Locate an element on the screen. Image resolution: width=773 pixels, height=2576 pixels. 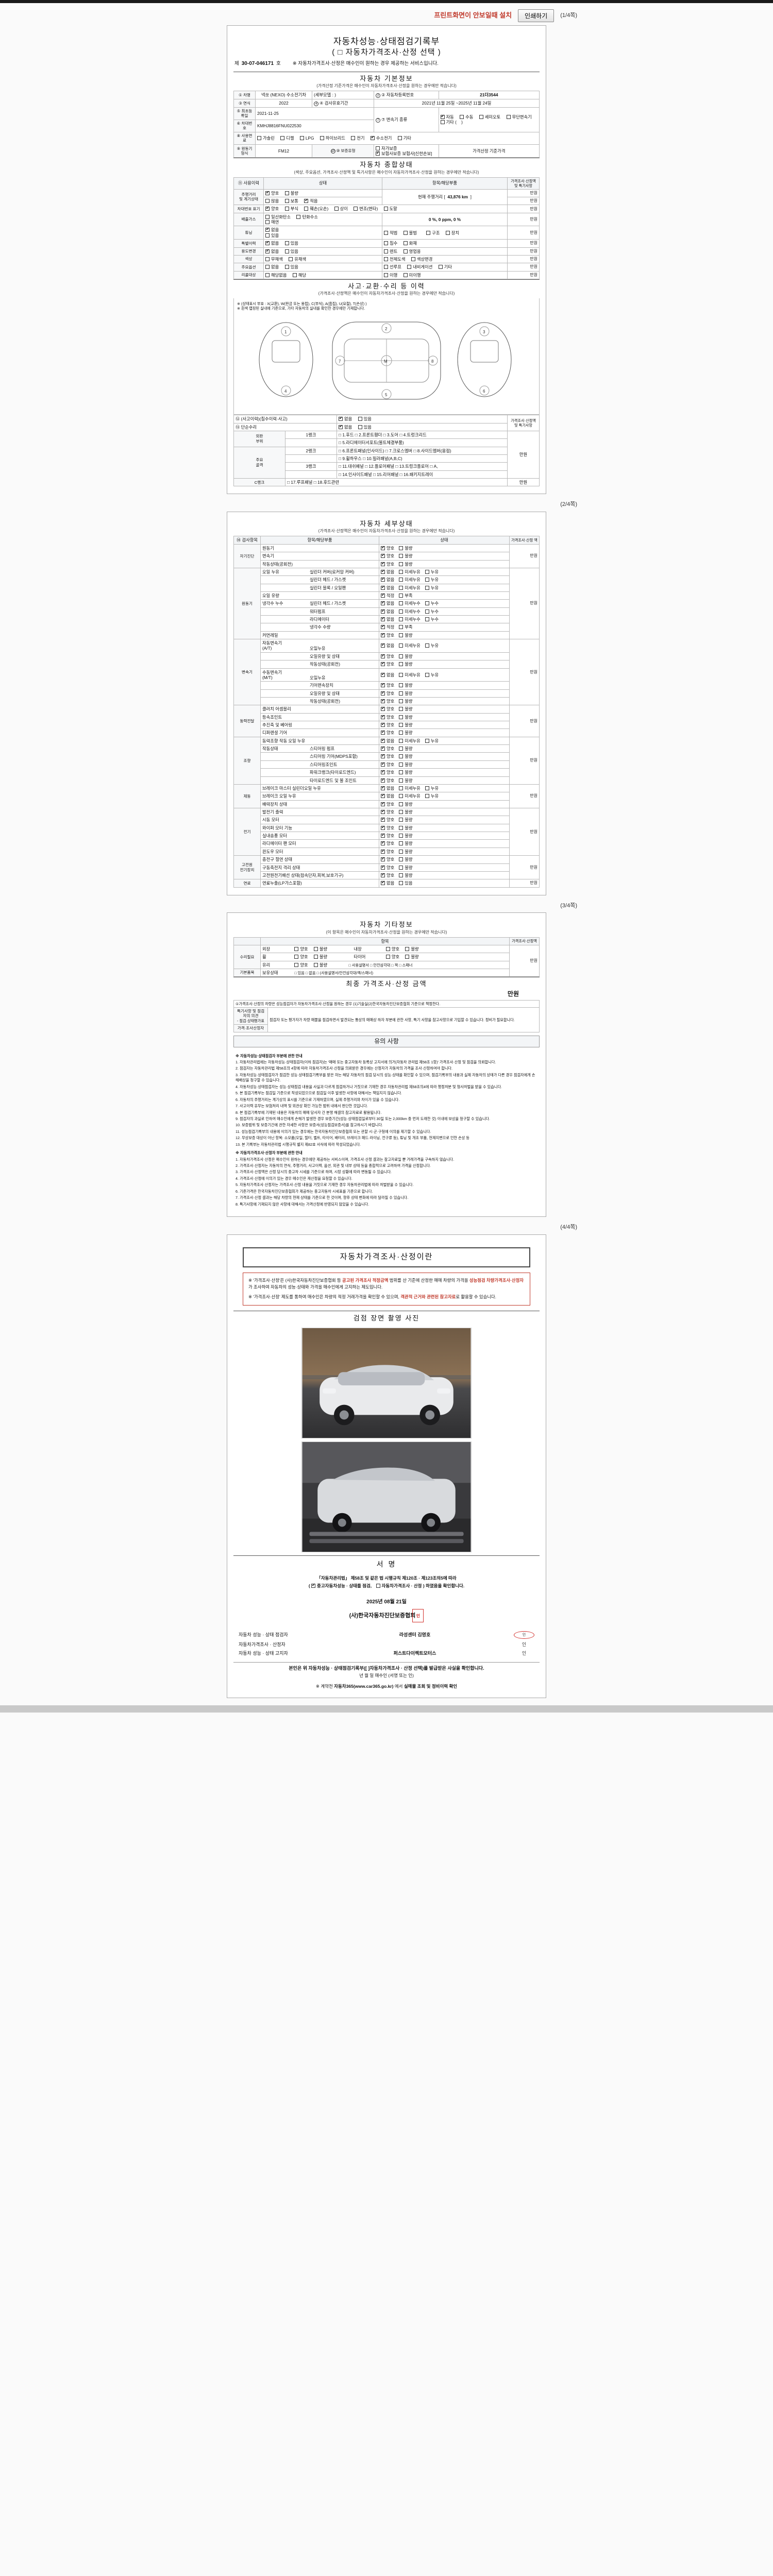
recall-target: 해당없음 해당 is located at coordinates (322, 274).